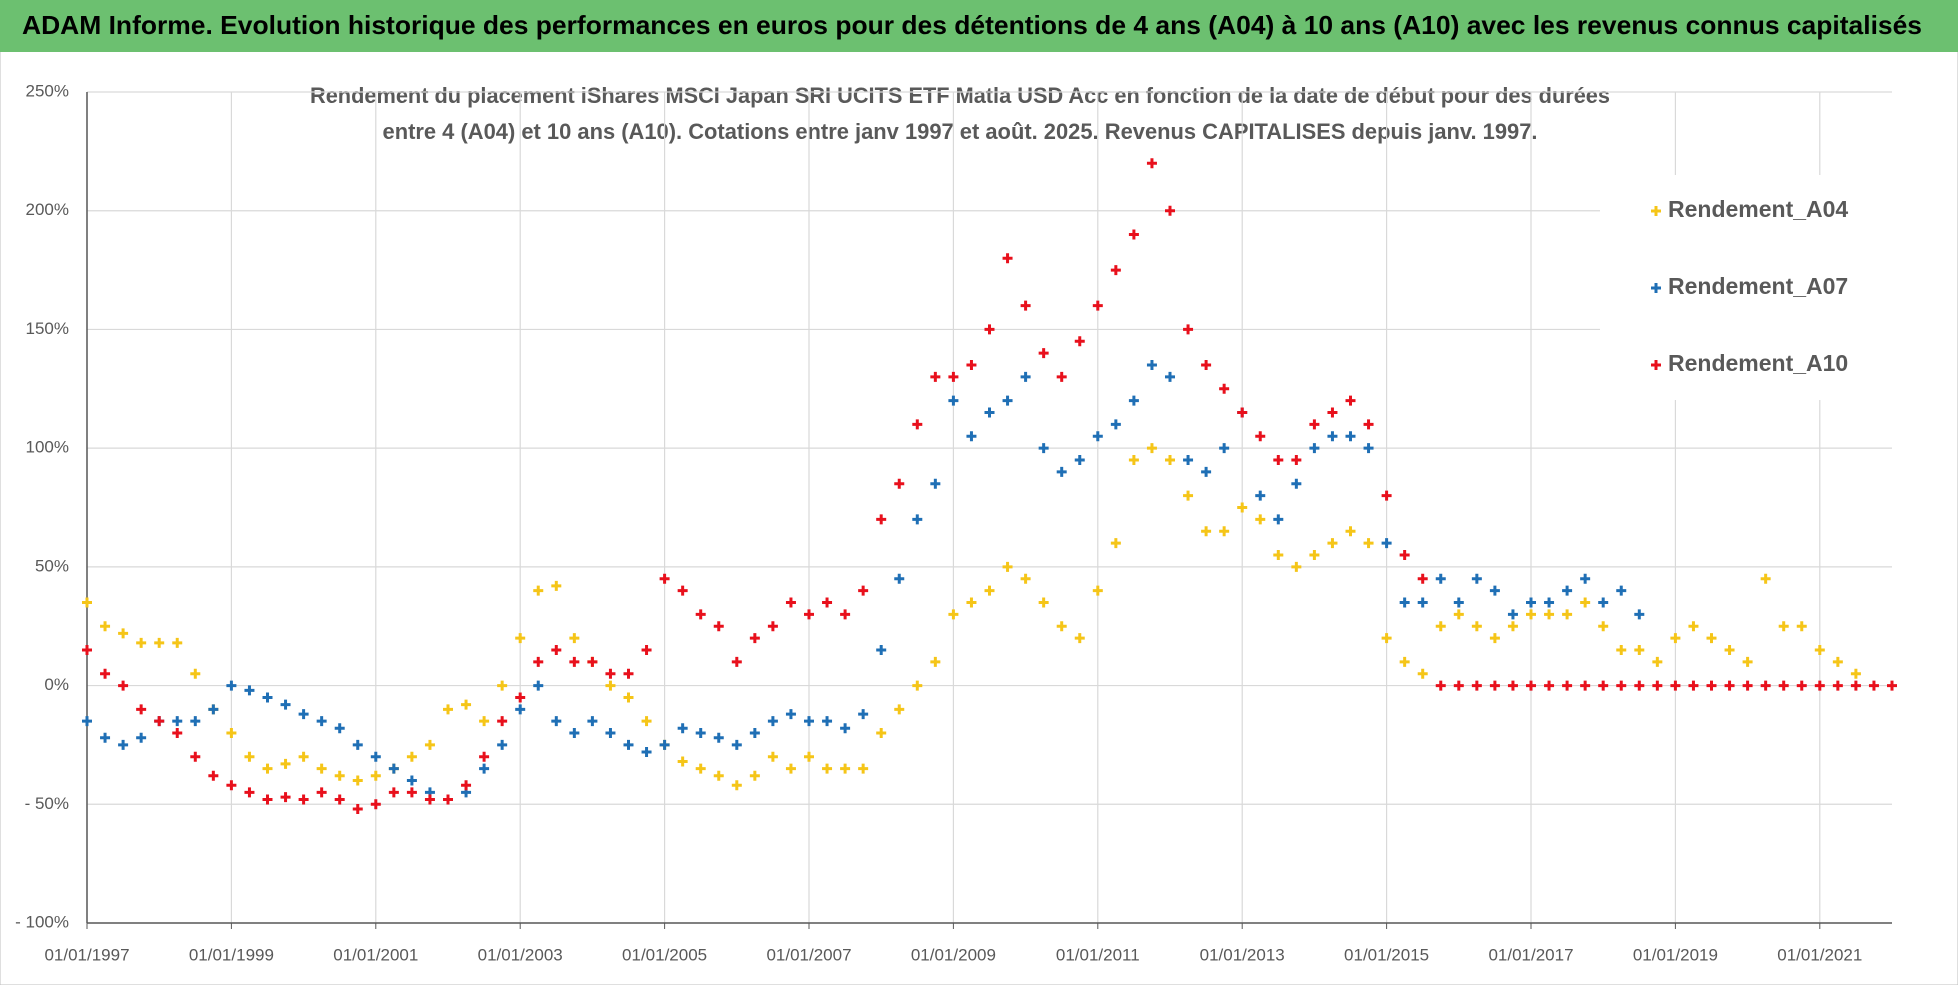  What do you see at coordinates (1656, 211) in the screenshot?
I see `legend-marker` at bounding box center [1656, 211].